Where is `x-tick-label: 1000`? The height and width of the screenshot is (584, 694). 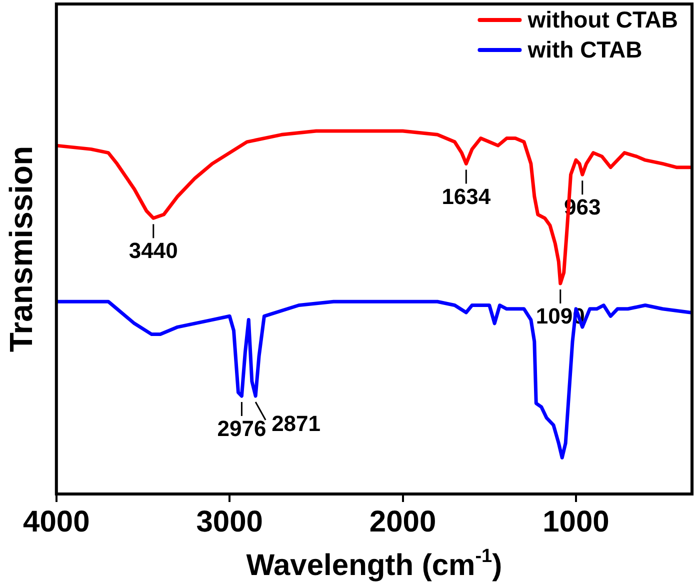
x-tick-label: 1000 is located at coordinates (576, 521).